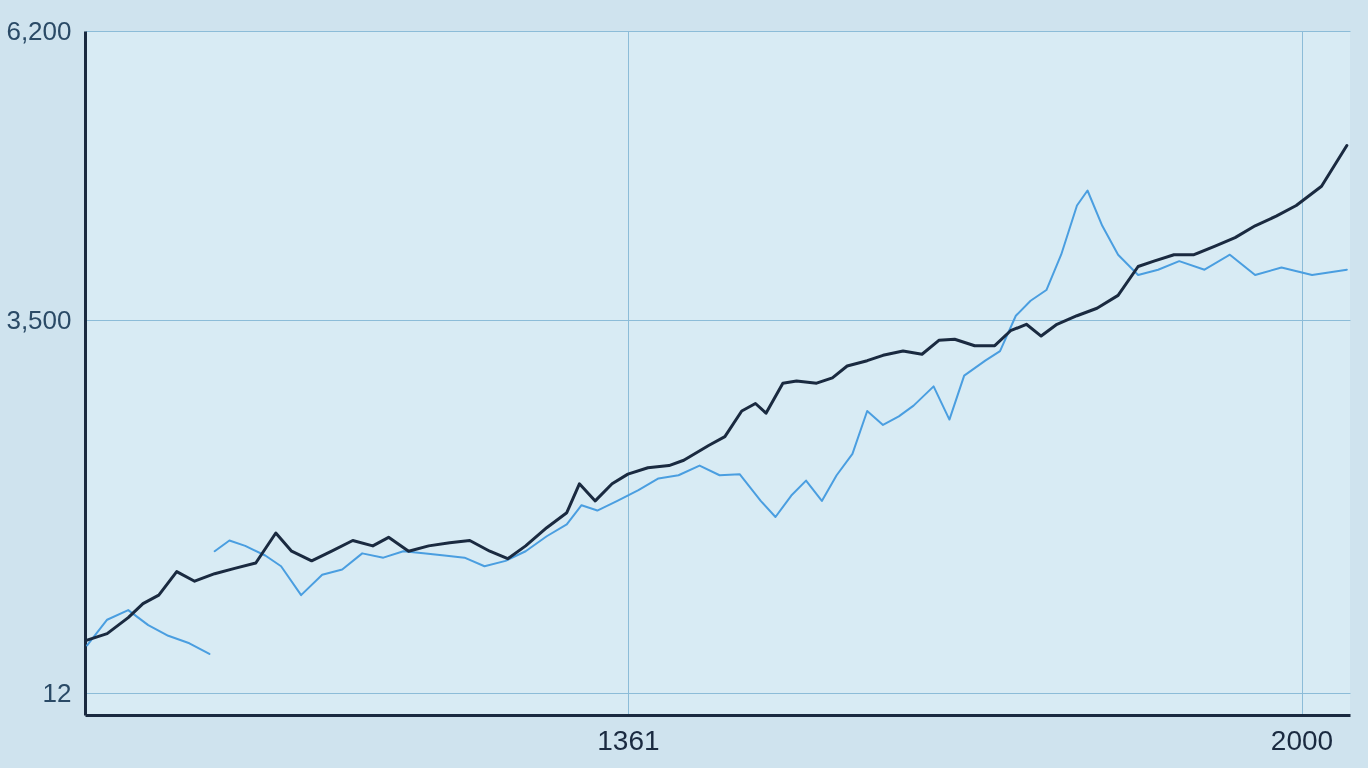 The image size is (1368, 768). Describe the element at coordinates (628, 740) in the screenshot. I see `x-tick-label: 1361` at that location.